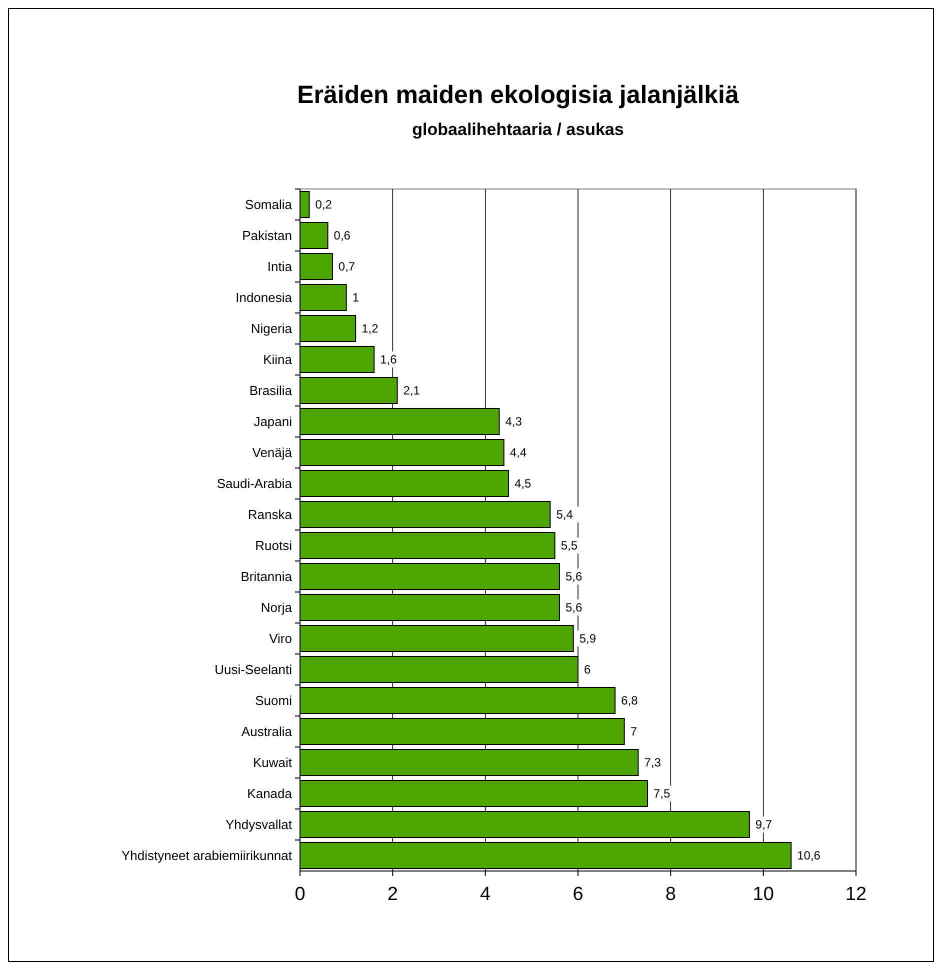 This screenshot has width=942, height=970. What do you see at coordinates (206, 856) in the screenshot?
I see `y-tick-label: Yhdistyneet arabiemiirikunnat` at bounding box center [206, 856].